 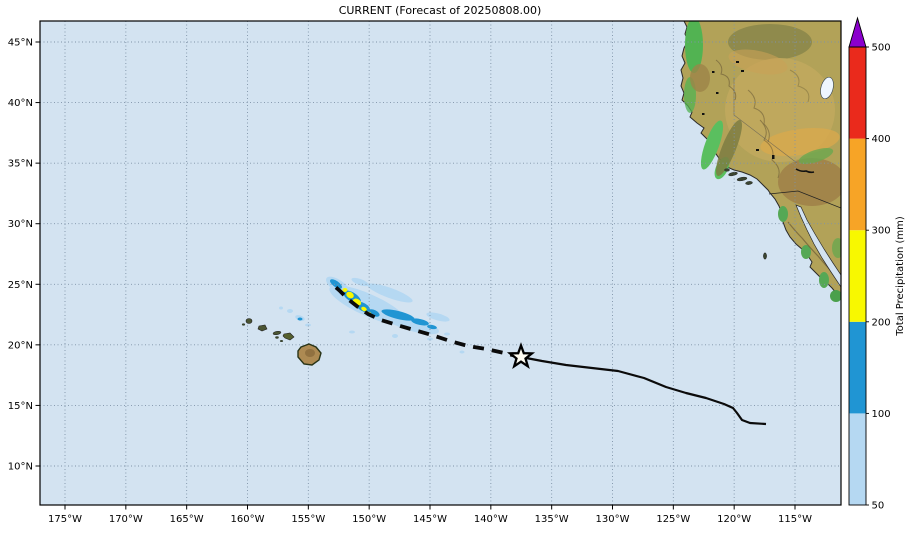 What do you see at coordinates (643, 390) in the screenshot?
I see `storm-track-solid` at bounding box center [643, 390].